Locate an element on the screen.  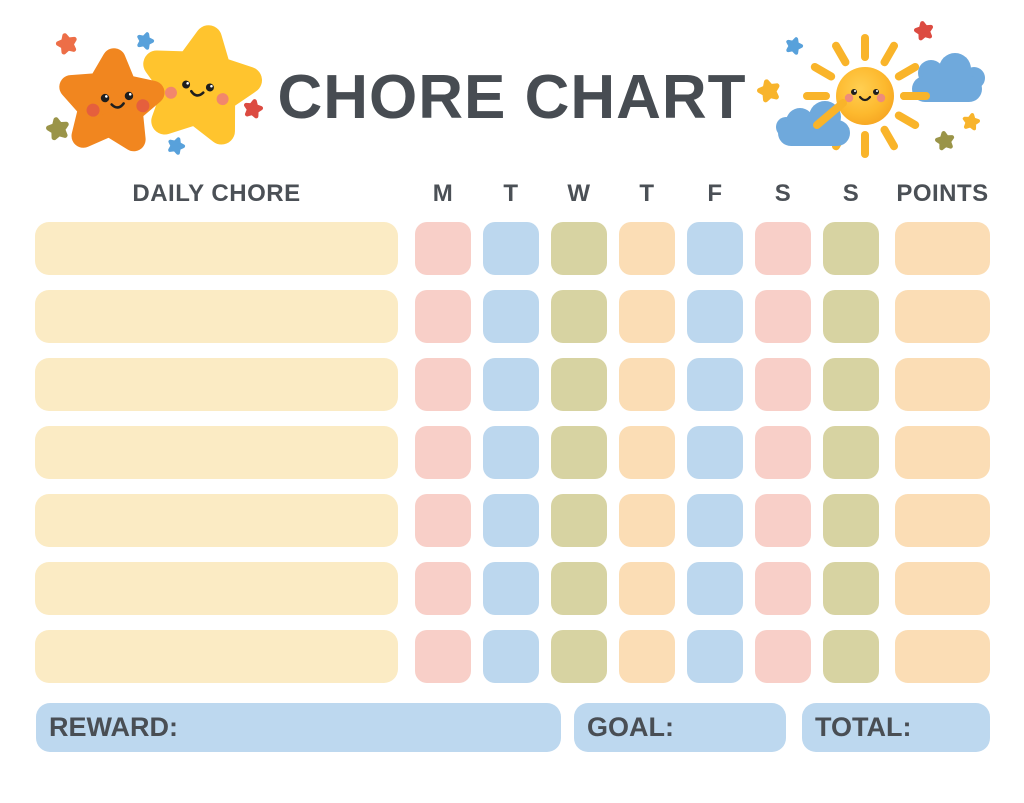
small-olive-star-icon is located at coordinates (944, 140).